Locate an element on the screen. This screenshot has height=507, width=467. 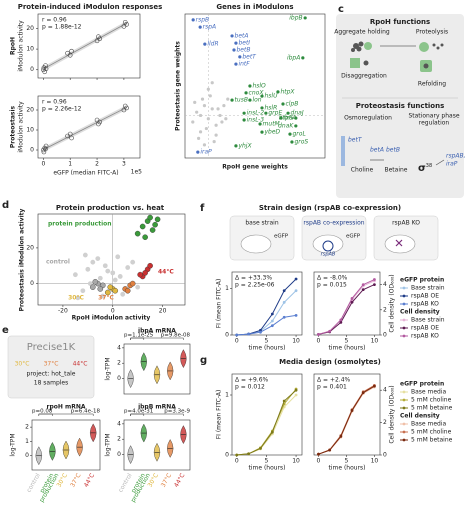
y-label: Cell density (OD₆₀₀) is located at coordinates (392, 414).